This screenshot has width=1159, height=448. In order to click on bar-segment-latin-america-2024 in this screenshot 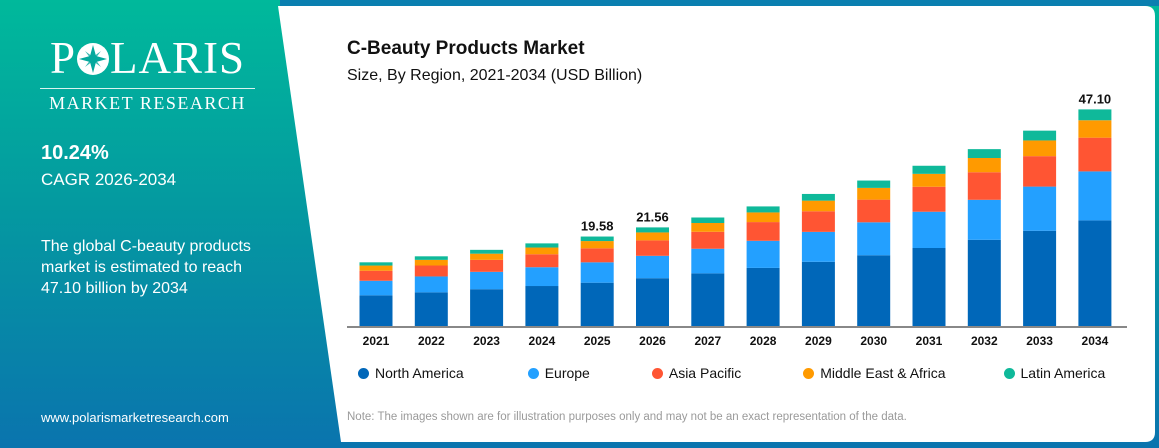, I will do `click(542, 245)`.